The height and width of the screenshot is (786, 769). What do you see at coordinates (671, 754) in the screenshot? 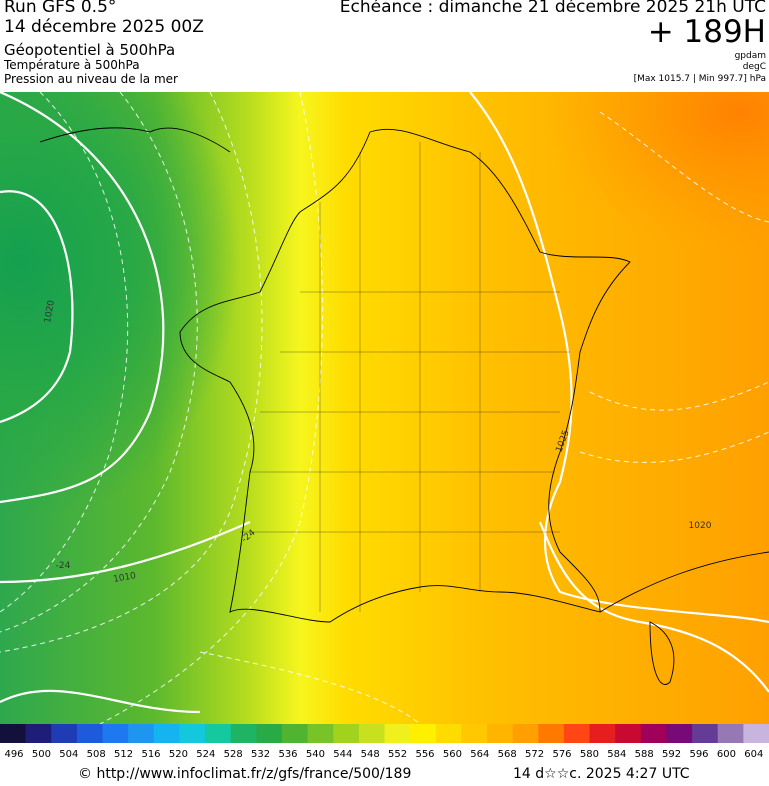
I see `colorbar-label: 592` at bounding box center [671, 754].